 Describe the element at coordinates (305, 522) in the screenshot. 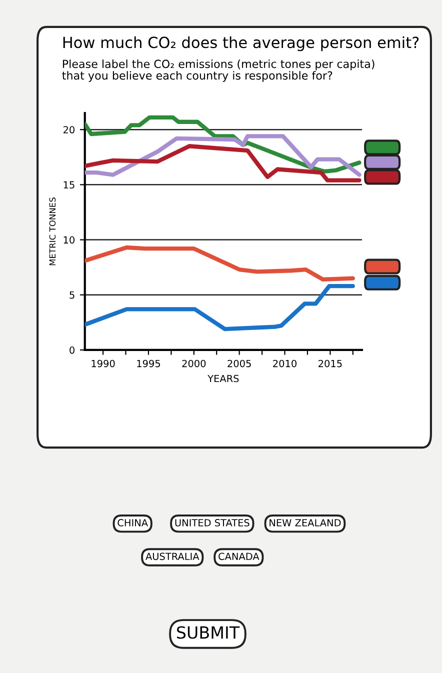

I see `text: NEW ZEALAND` at that location.